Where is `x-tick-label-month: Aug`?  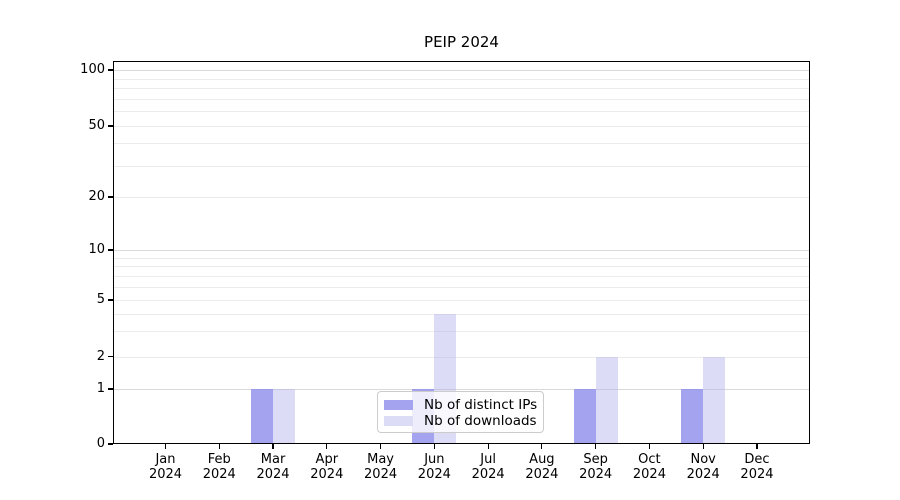 x-tick-label-month: Aug is located at coordinates (542, 459).